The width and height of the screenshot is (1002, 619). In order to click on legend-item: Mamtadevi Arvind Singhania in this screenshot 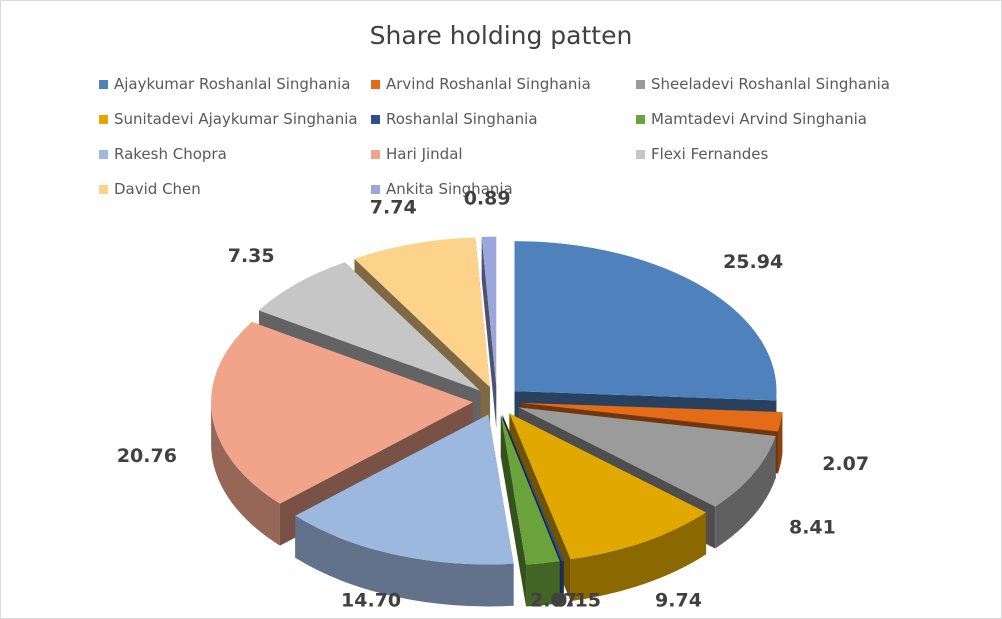, I will do `click(786, 119)`.